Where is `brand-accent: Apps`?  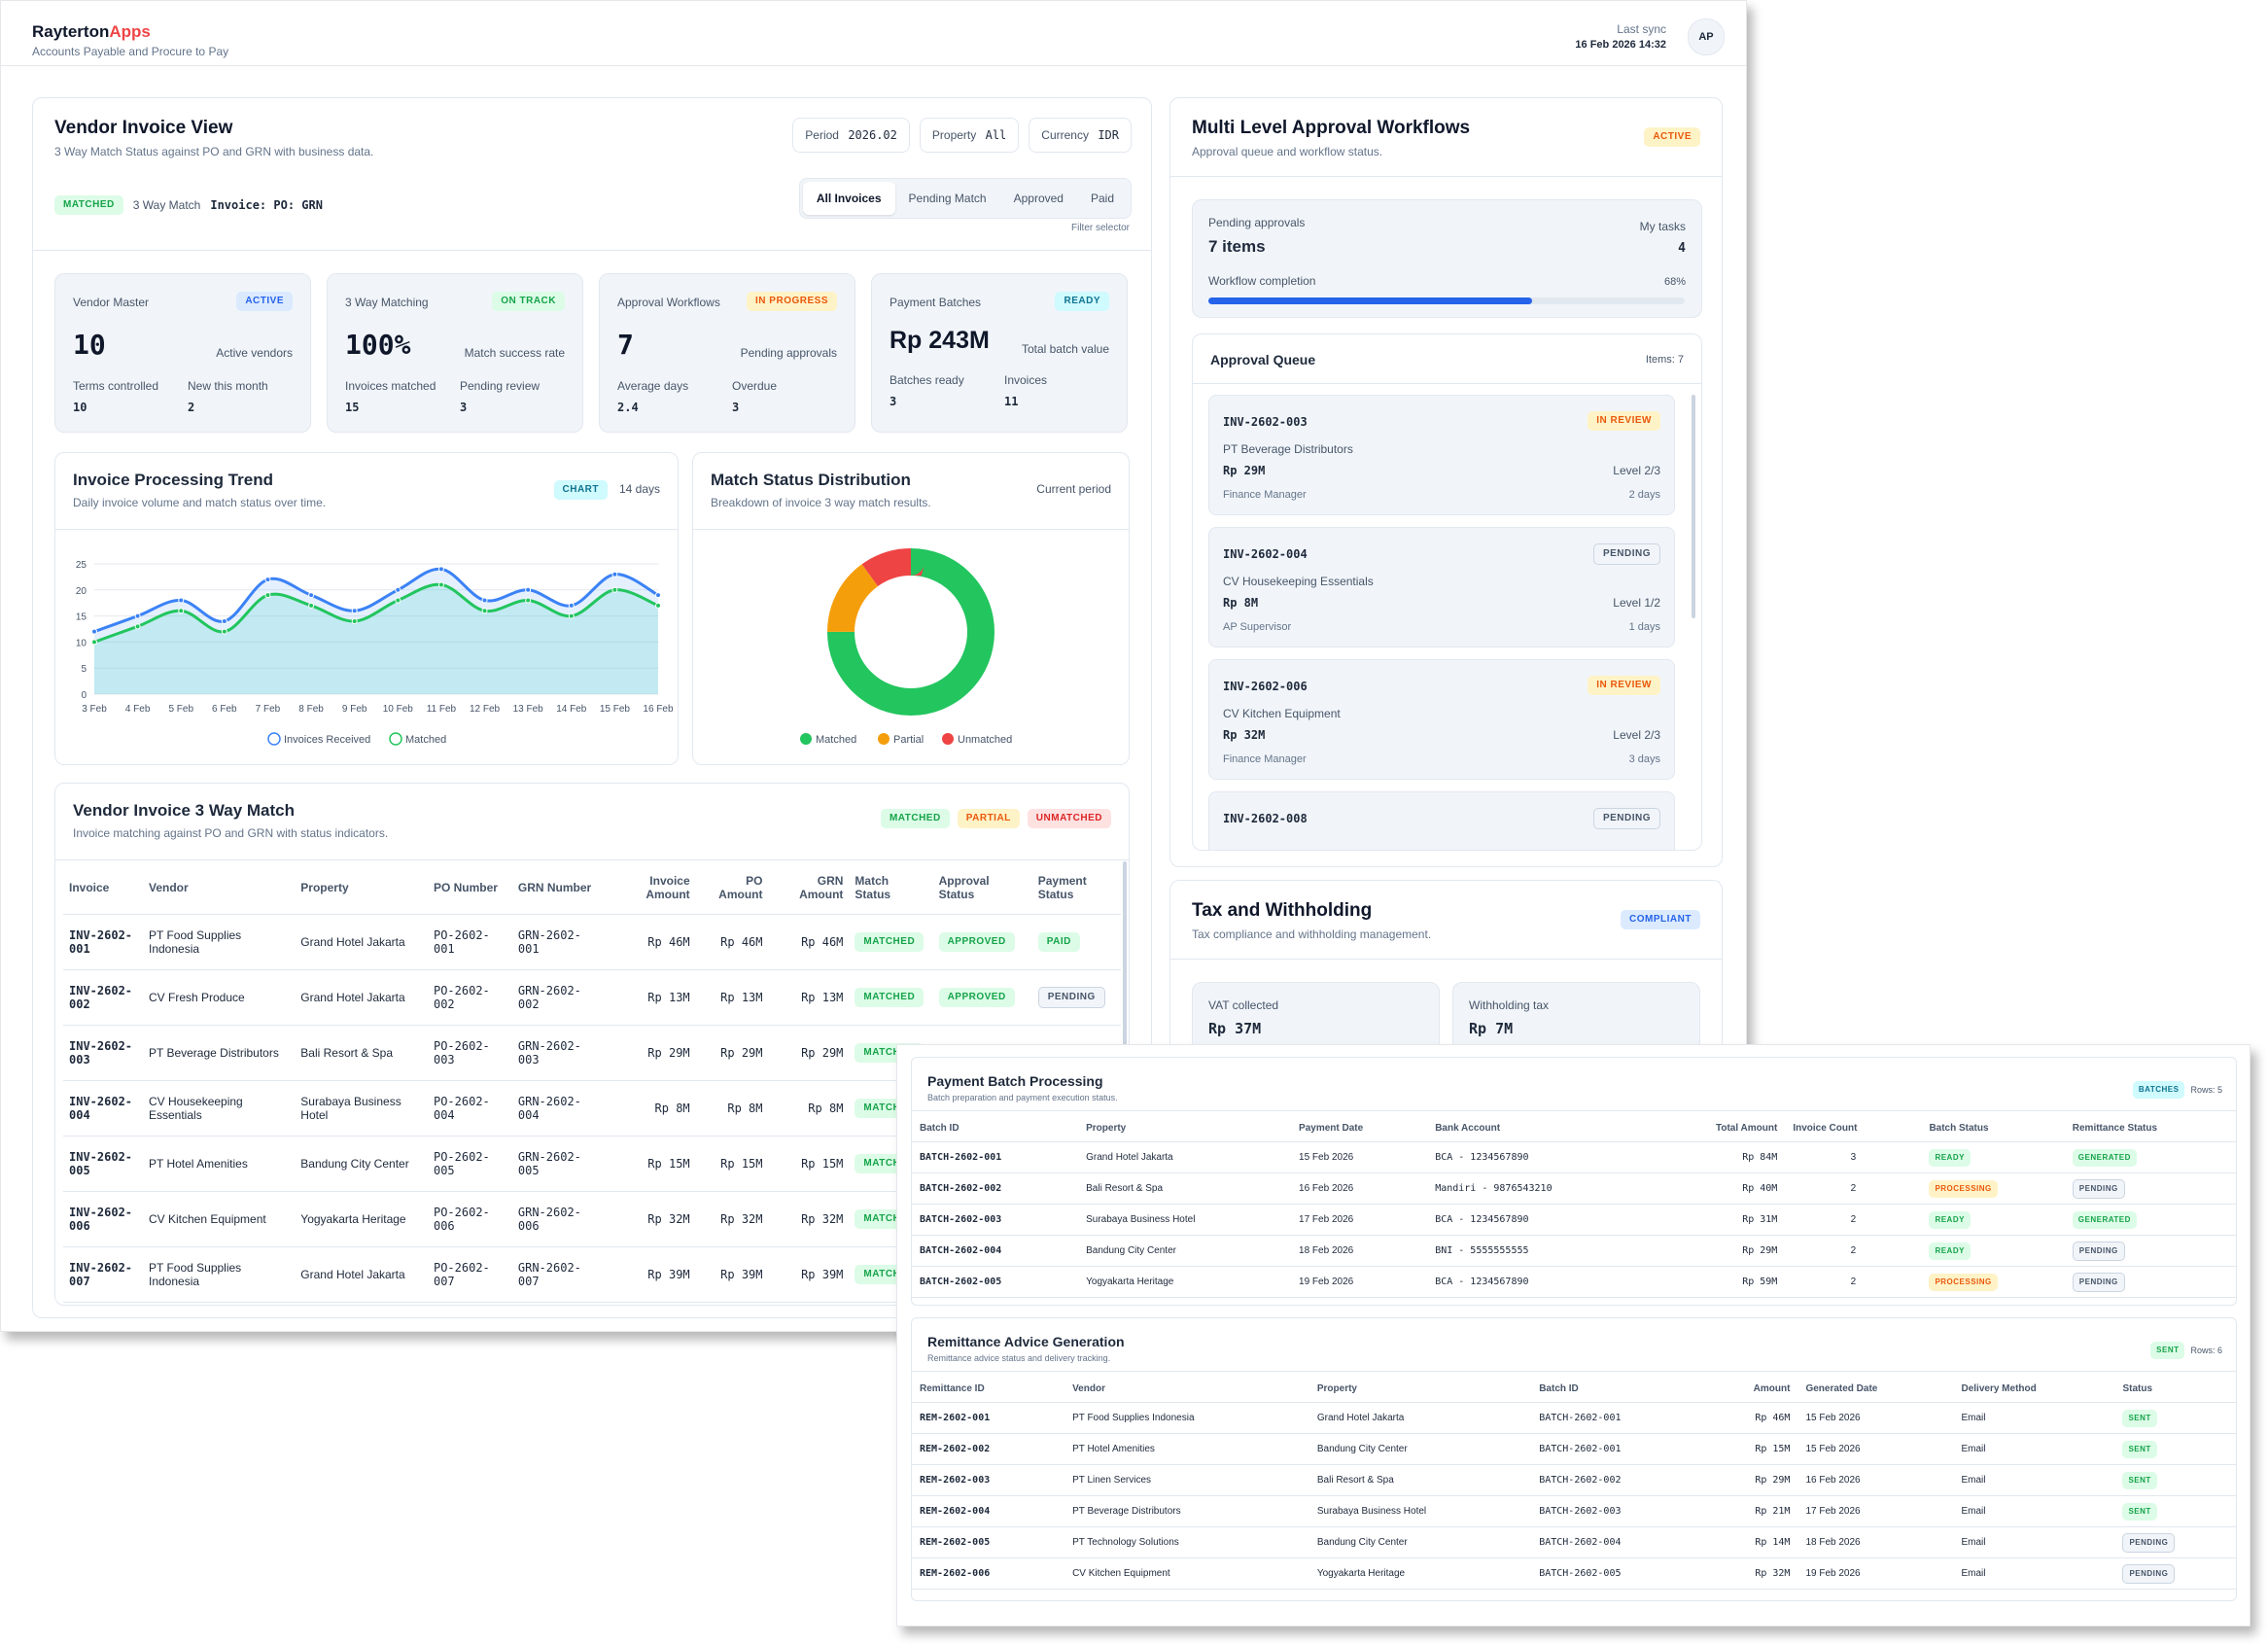
brand-accent: Apps is located at coordinates (130, 31).